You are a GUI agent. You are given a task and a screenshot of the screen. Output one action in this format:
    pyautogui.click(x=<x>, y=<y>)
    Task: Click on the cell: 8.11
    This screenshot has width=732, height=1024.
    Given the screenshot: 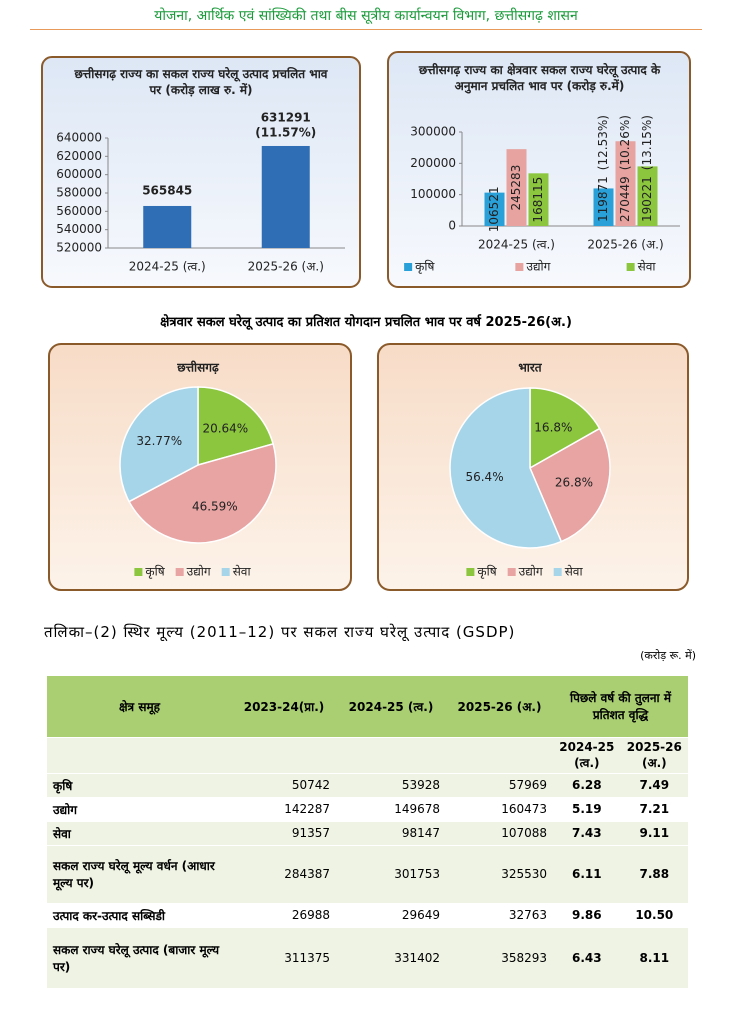 What is the action you would take?
    pyautogui.click(x=654, y=958)
    